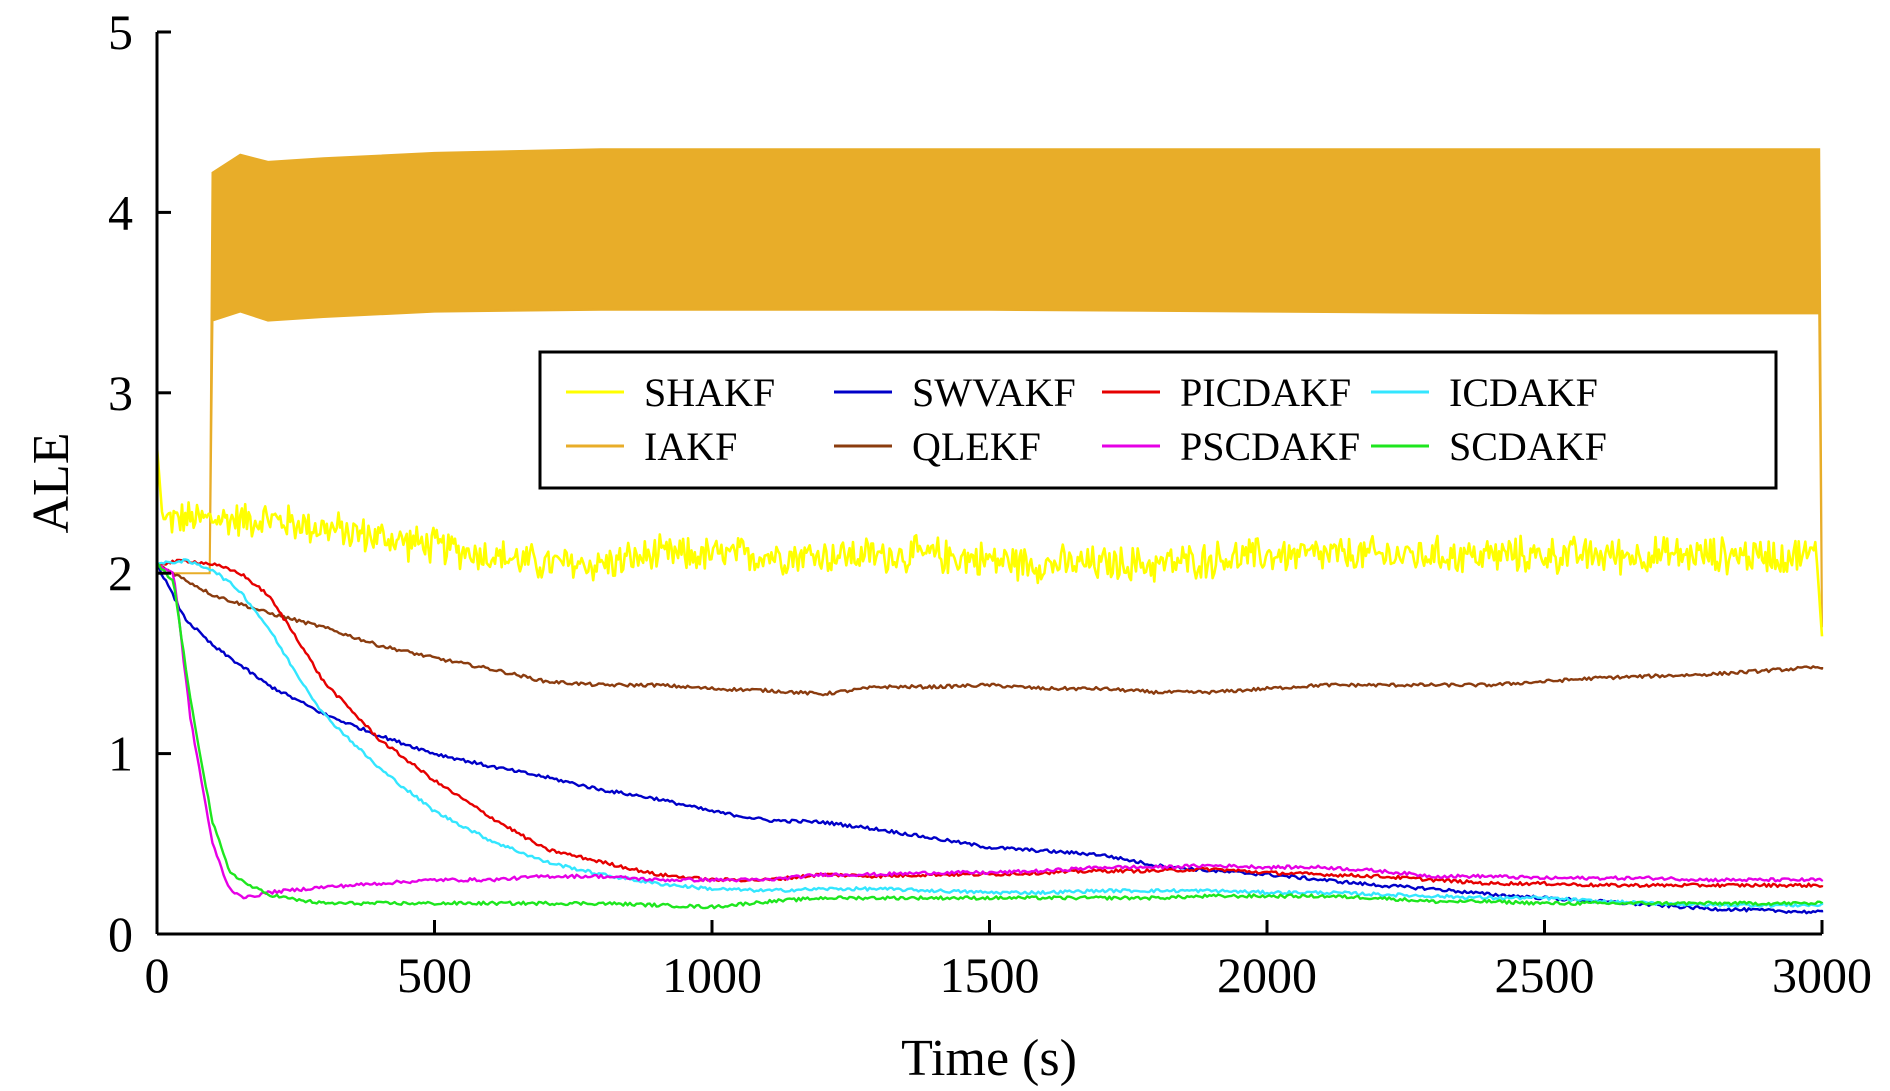  Describe the element at coordinates (1545, 975) in the screenshot. I see `x-tick-label-2500: 2500` at that location.